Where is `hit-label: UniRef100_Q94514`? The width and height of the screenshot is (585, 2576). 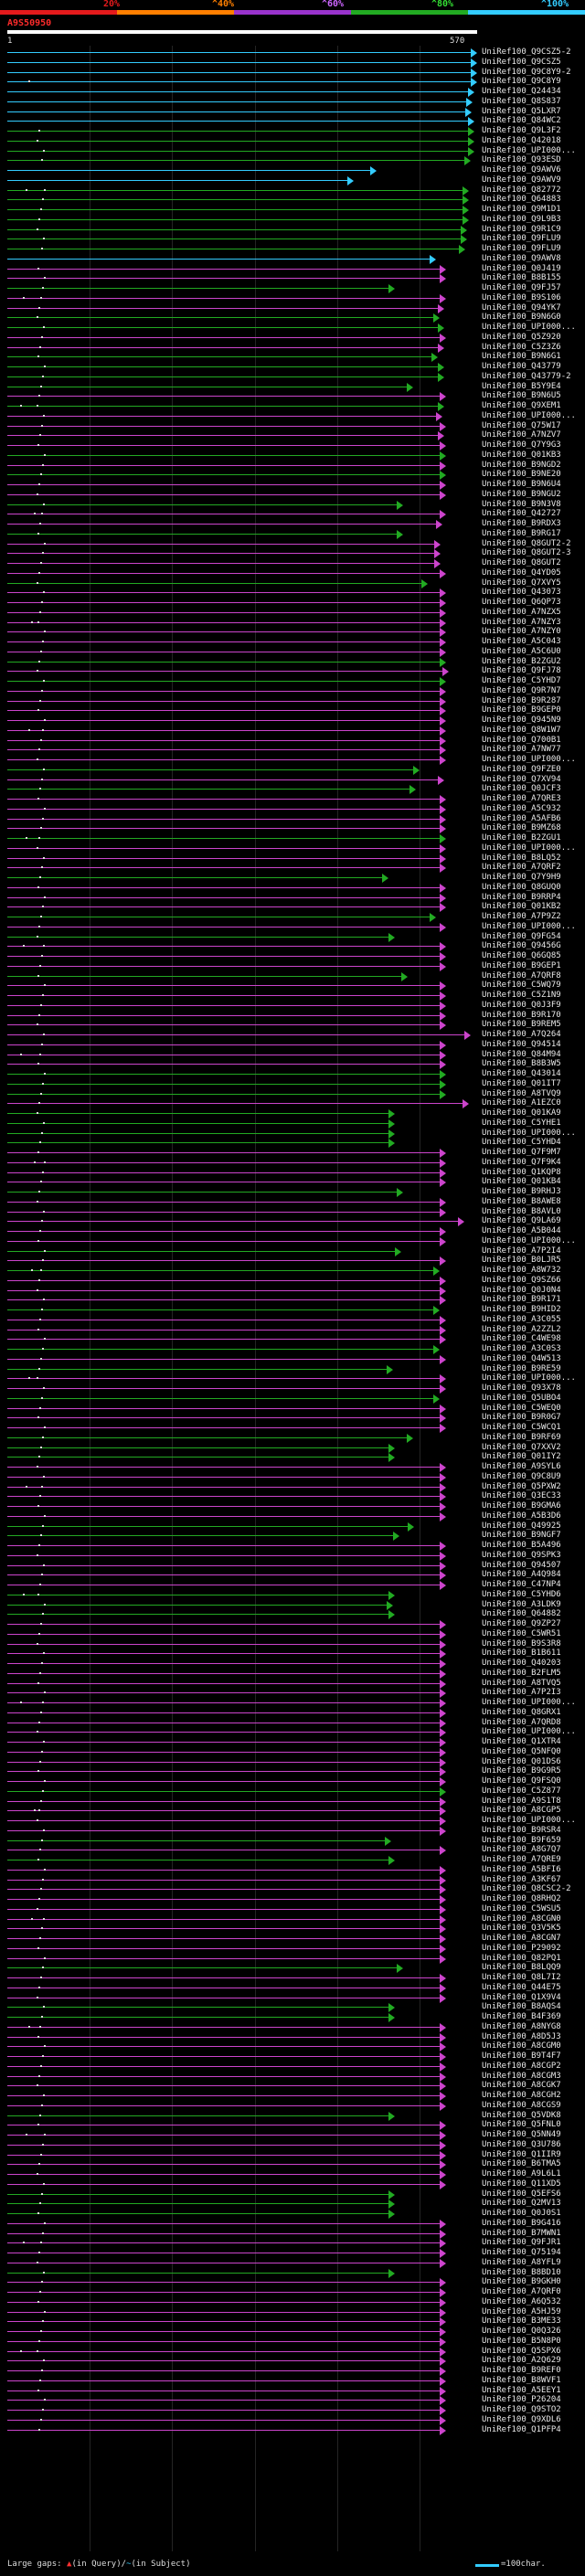
hit-label: UniRef100_Q94514 is located at coordinates (521, 1044).